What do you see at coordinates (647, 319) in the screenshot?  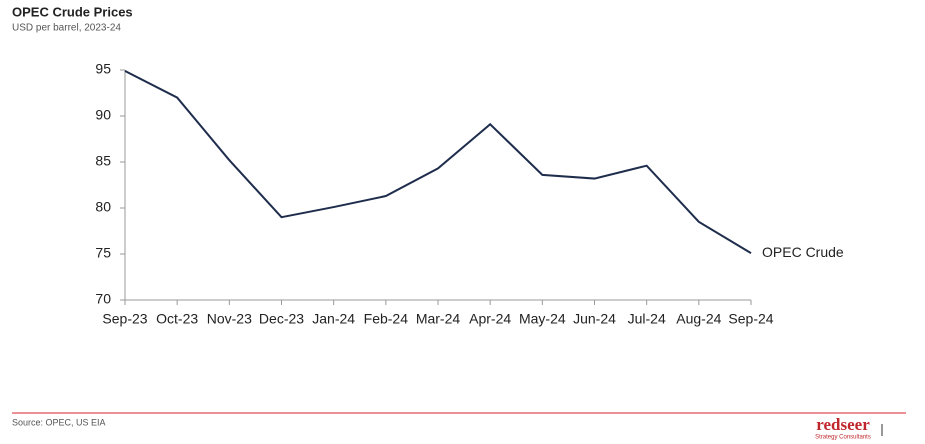 I see `x-tick-label: Jul-24` at bounding box center [647, 319].